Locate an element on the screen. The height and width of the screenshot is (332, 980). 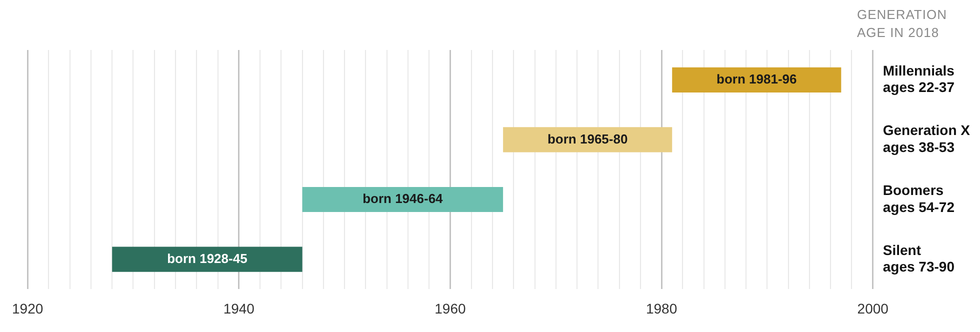
x-tick-label: 1920 is located at coordinates (28, 308).